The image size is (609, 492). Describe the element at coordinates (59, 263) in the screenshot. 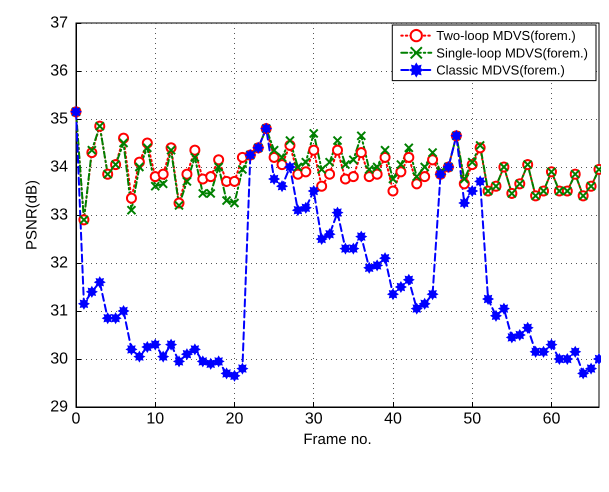

I see `y-tick-label: 32` at that location.